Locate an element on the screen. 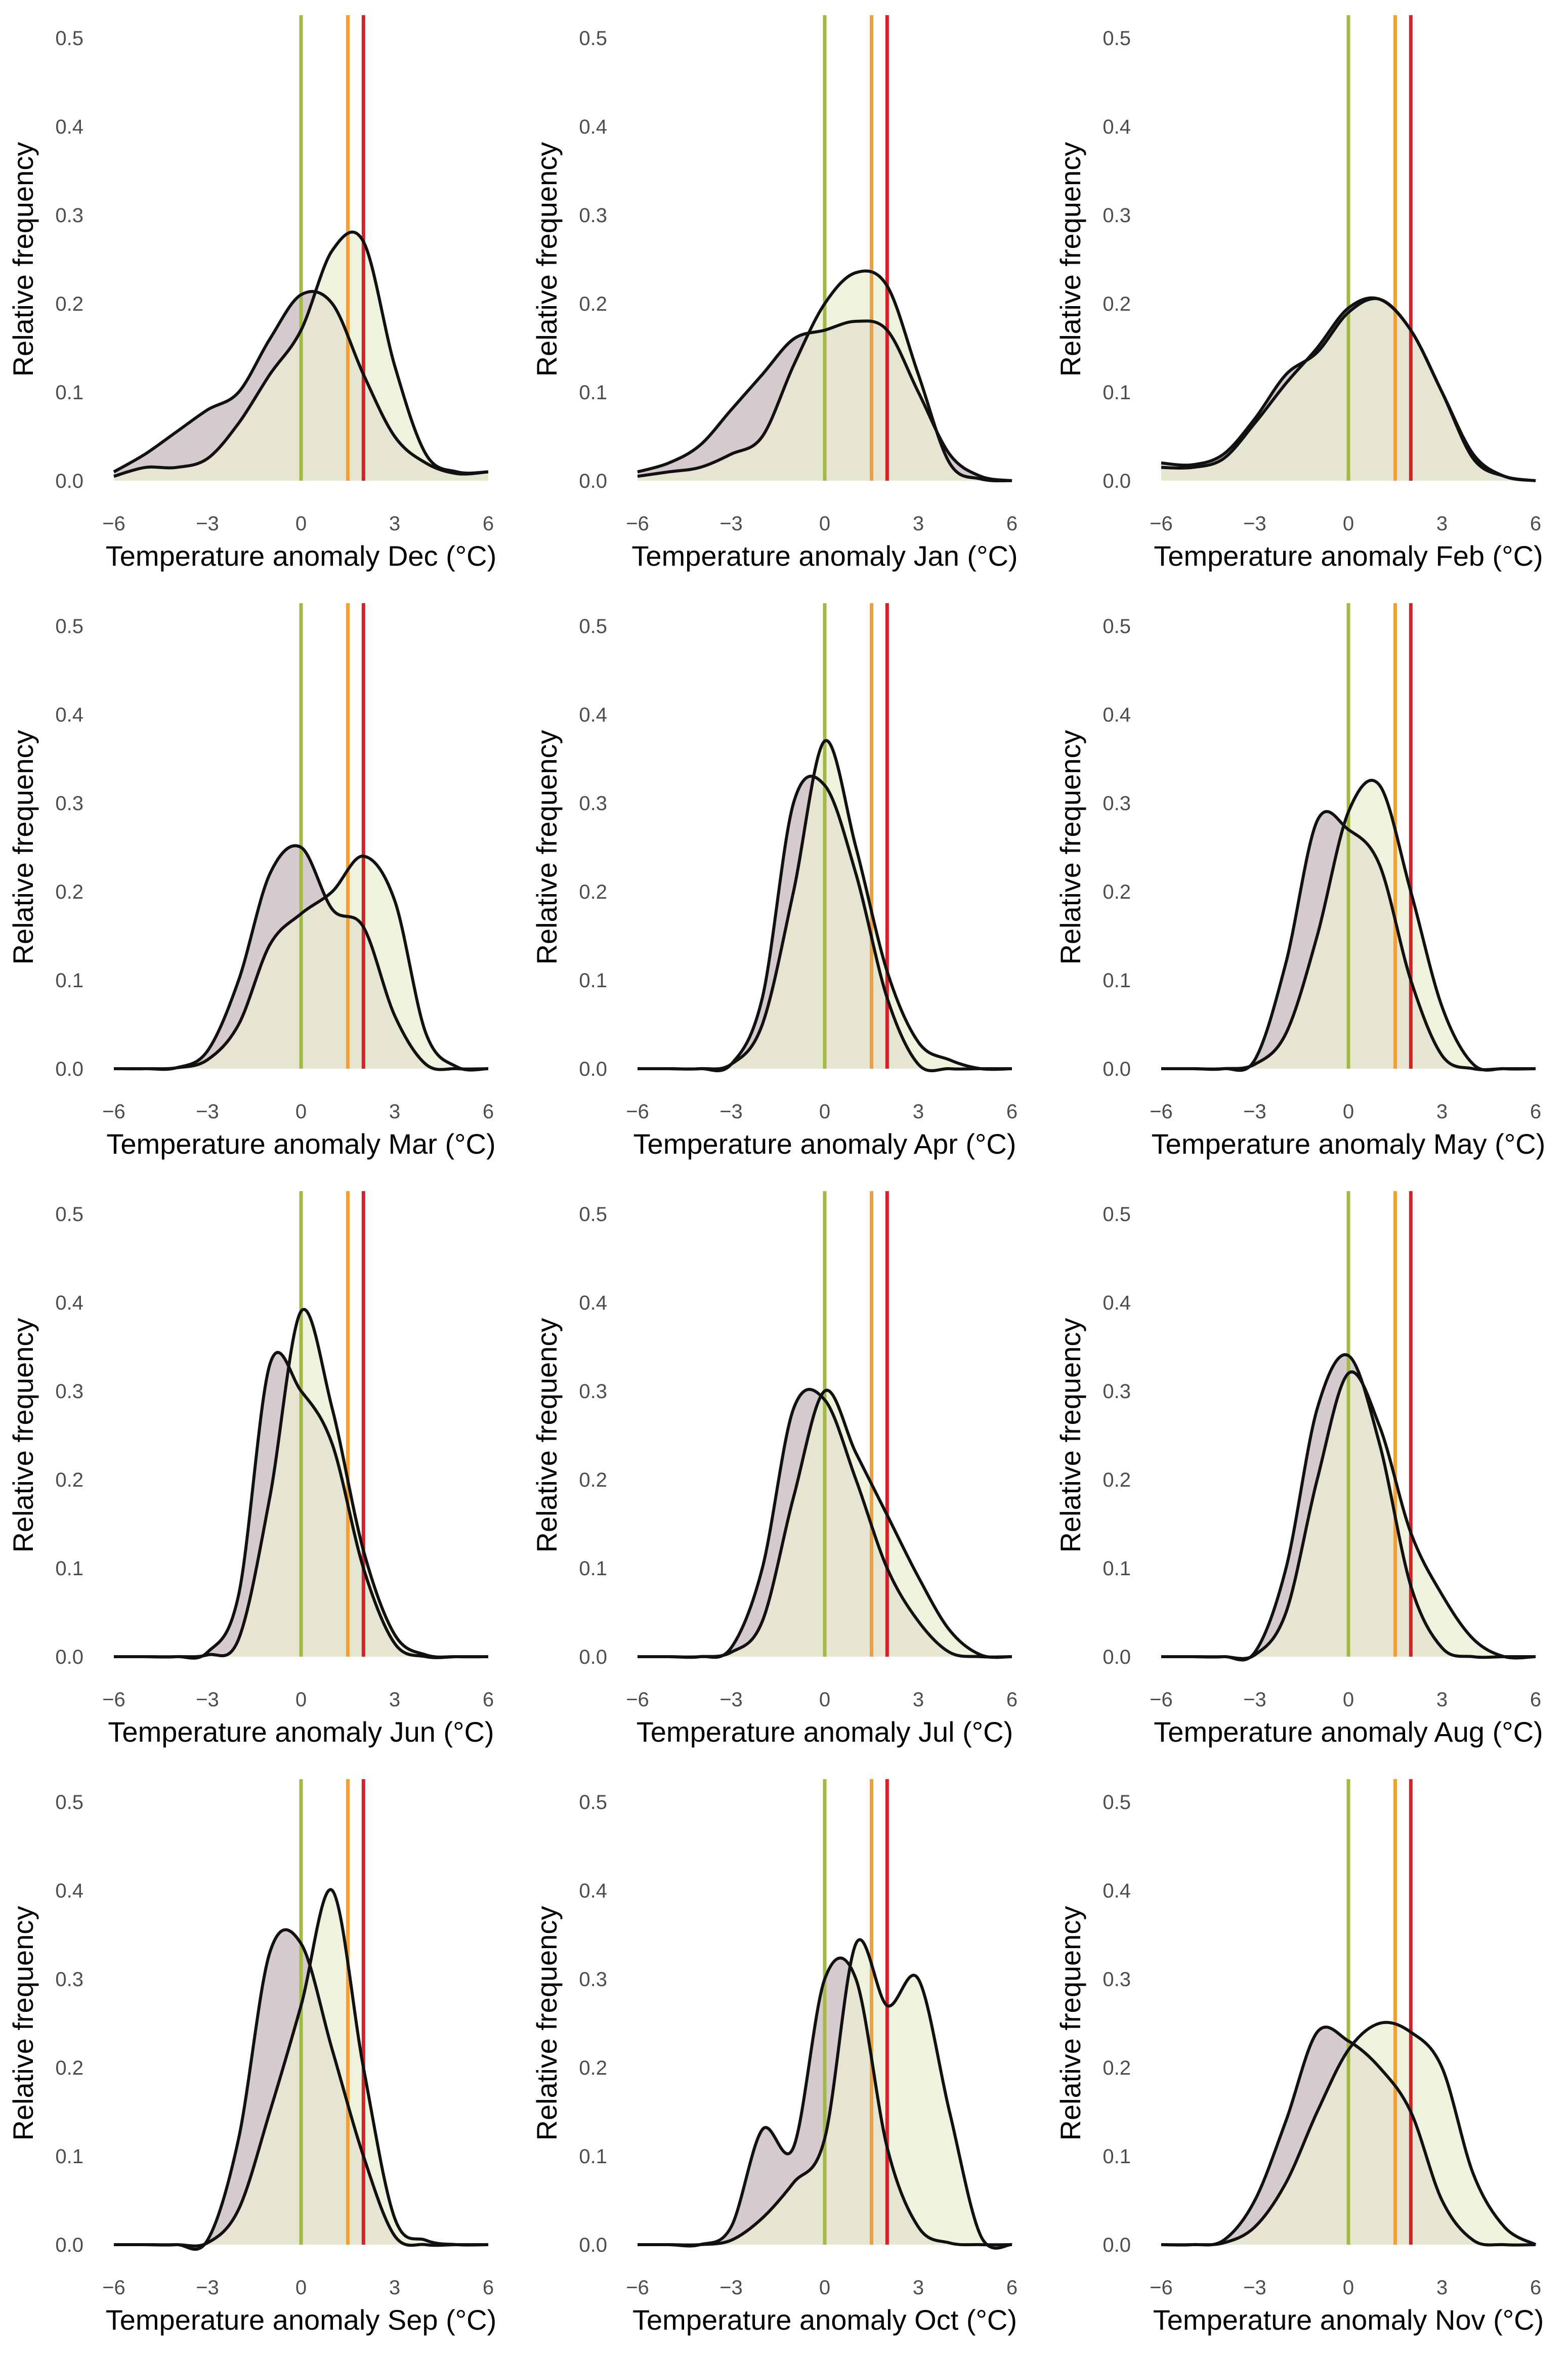 Image resolution: width=1568 pixels, height=2357 pixels. x-axis-title: Temperature anomaly Jan (°C) is located at coordinates (824, 556).